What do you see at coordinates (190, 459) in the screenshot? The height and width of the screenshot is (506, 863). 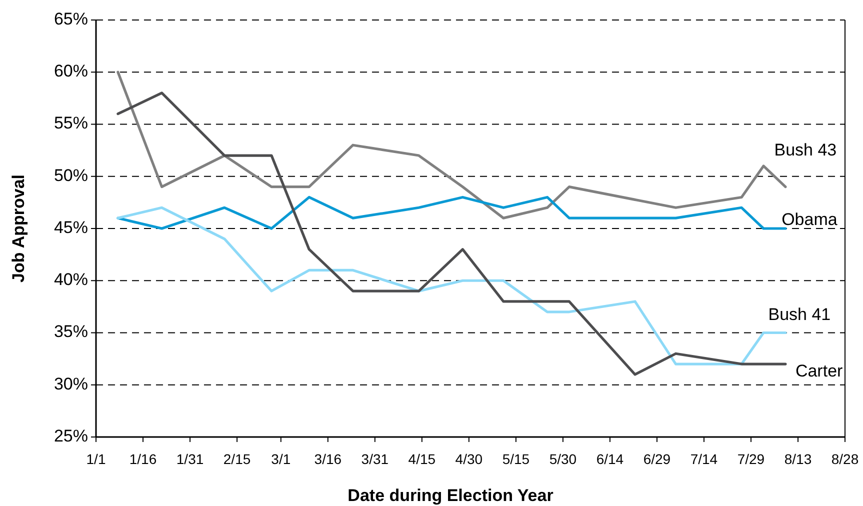 I see `x-tick-label: 1/31` at bounding box center [190, 459].